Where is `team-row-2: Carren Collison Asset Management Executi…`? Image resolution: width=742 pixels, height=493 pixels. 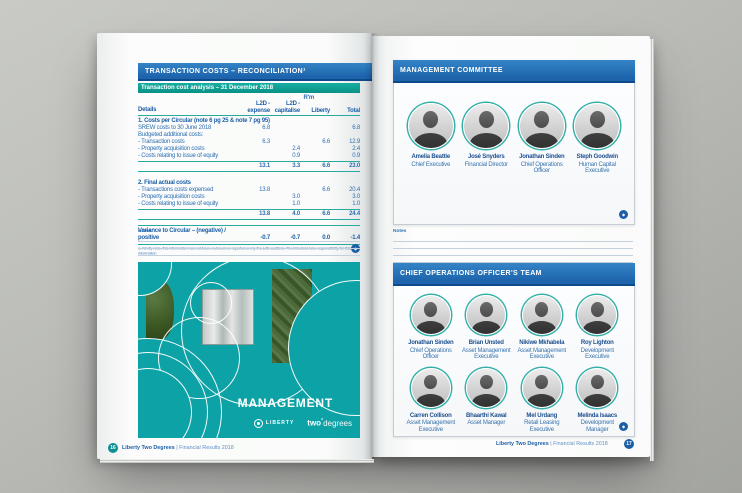
team-row-2: Carren Collison Asset Management Executi… is located at coordinates (514, 397).